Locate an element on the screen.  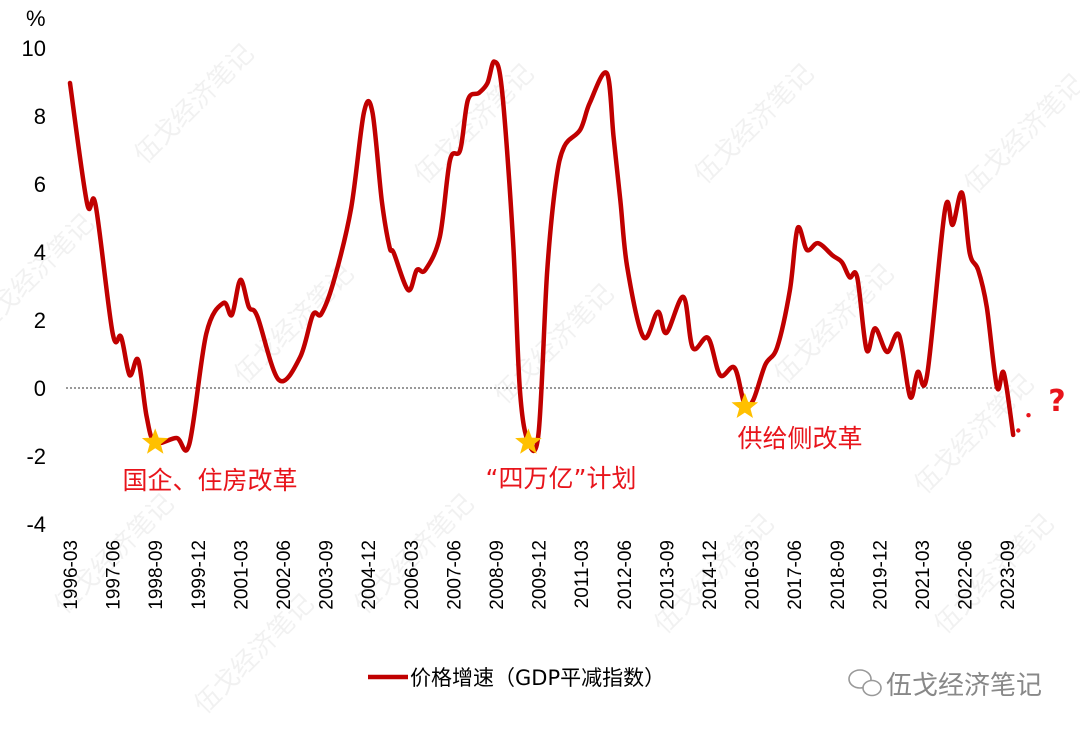
annotation-question-mark: ? is located at coordinates (1056, 401).